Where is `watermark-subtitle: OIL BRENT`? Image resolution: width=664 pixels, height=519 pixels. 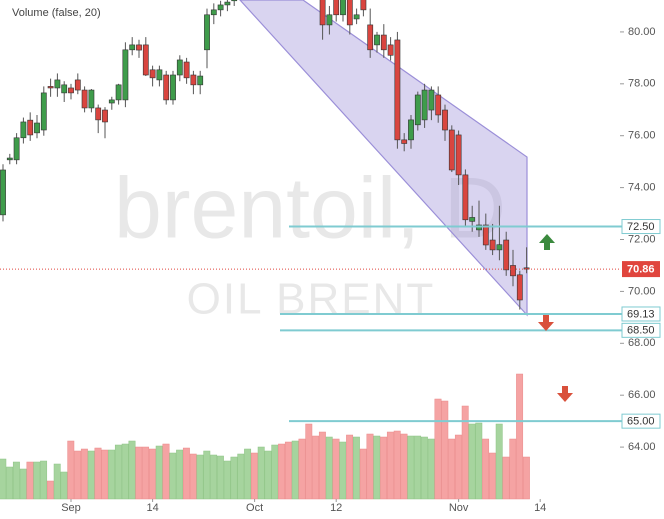
watermark-subtitle: OIL BRENT is located at coordinates (311, 299).